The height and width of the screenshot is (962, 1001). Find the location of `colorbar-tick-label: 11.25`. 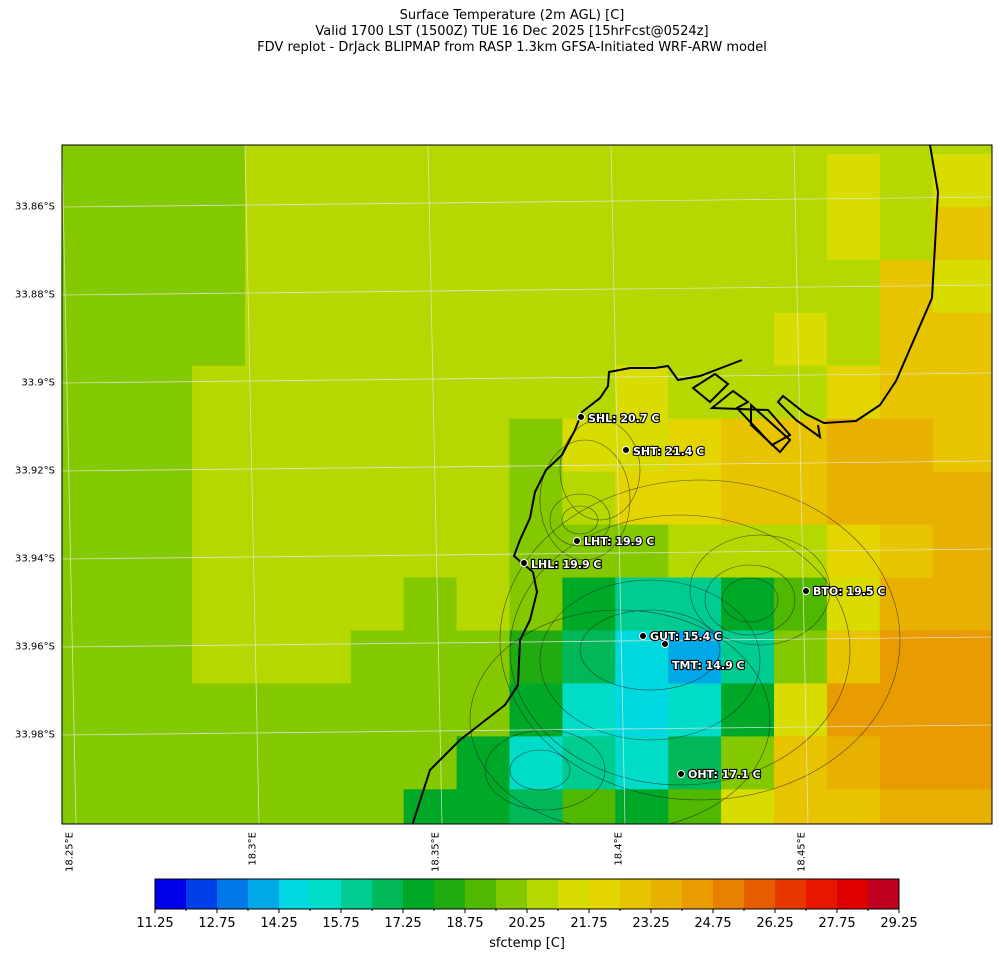

colorbar-tick-label: 11.25 is located at coordinates (155, 923).